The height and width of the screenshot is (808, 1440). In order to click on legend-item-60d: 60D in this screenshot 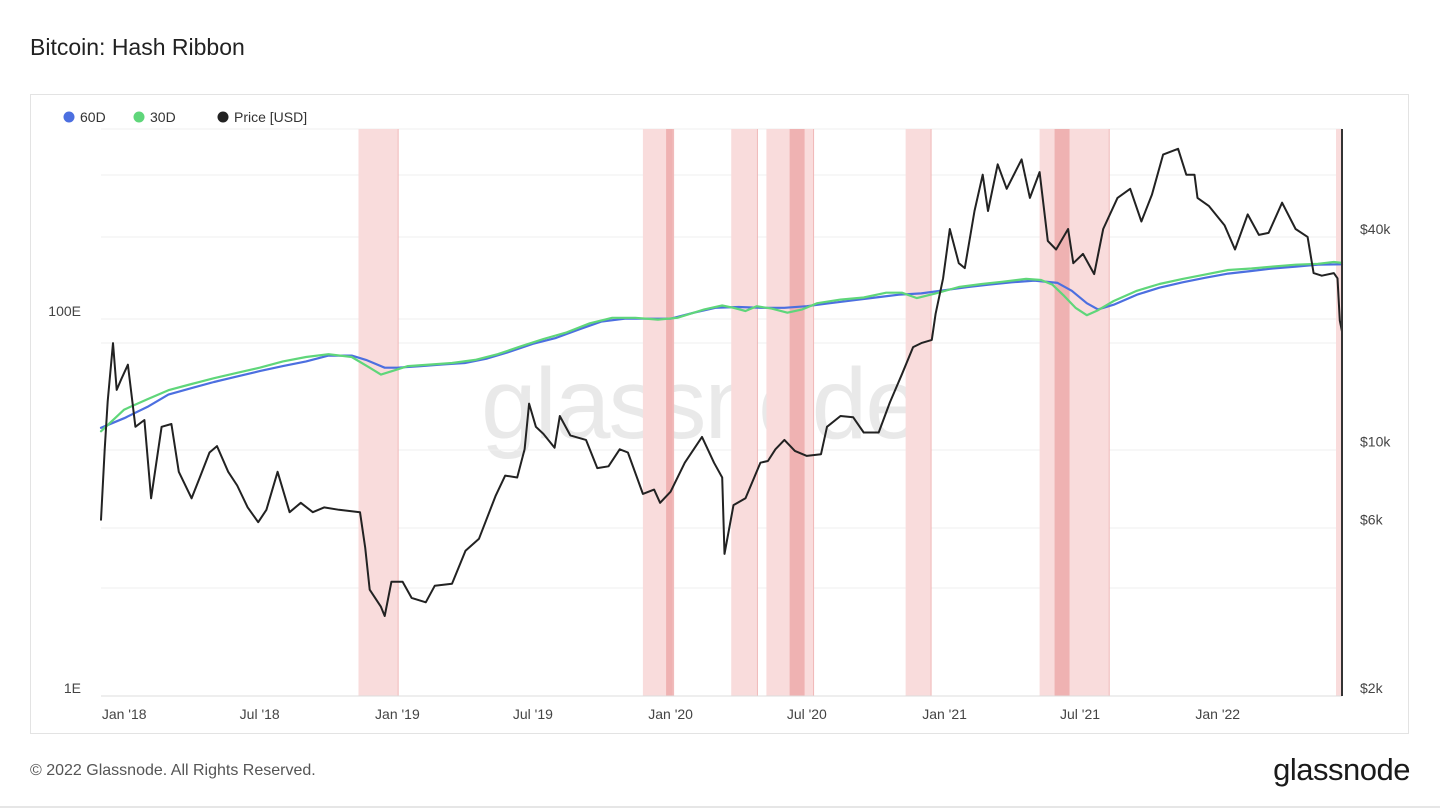, I will do `click(84, 117)`.